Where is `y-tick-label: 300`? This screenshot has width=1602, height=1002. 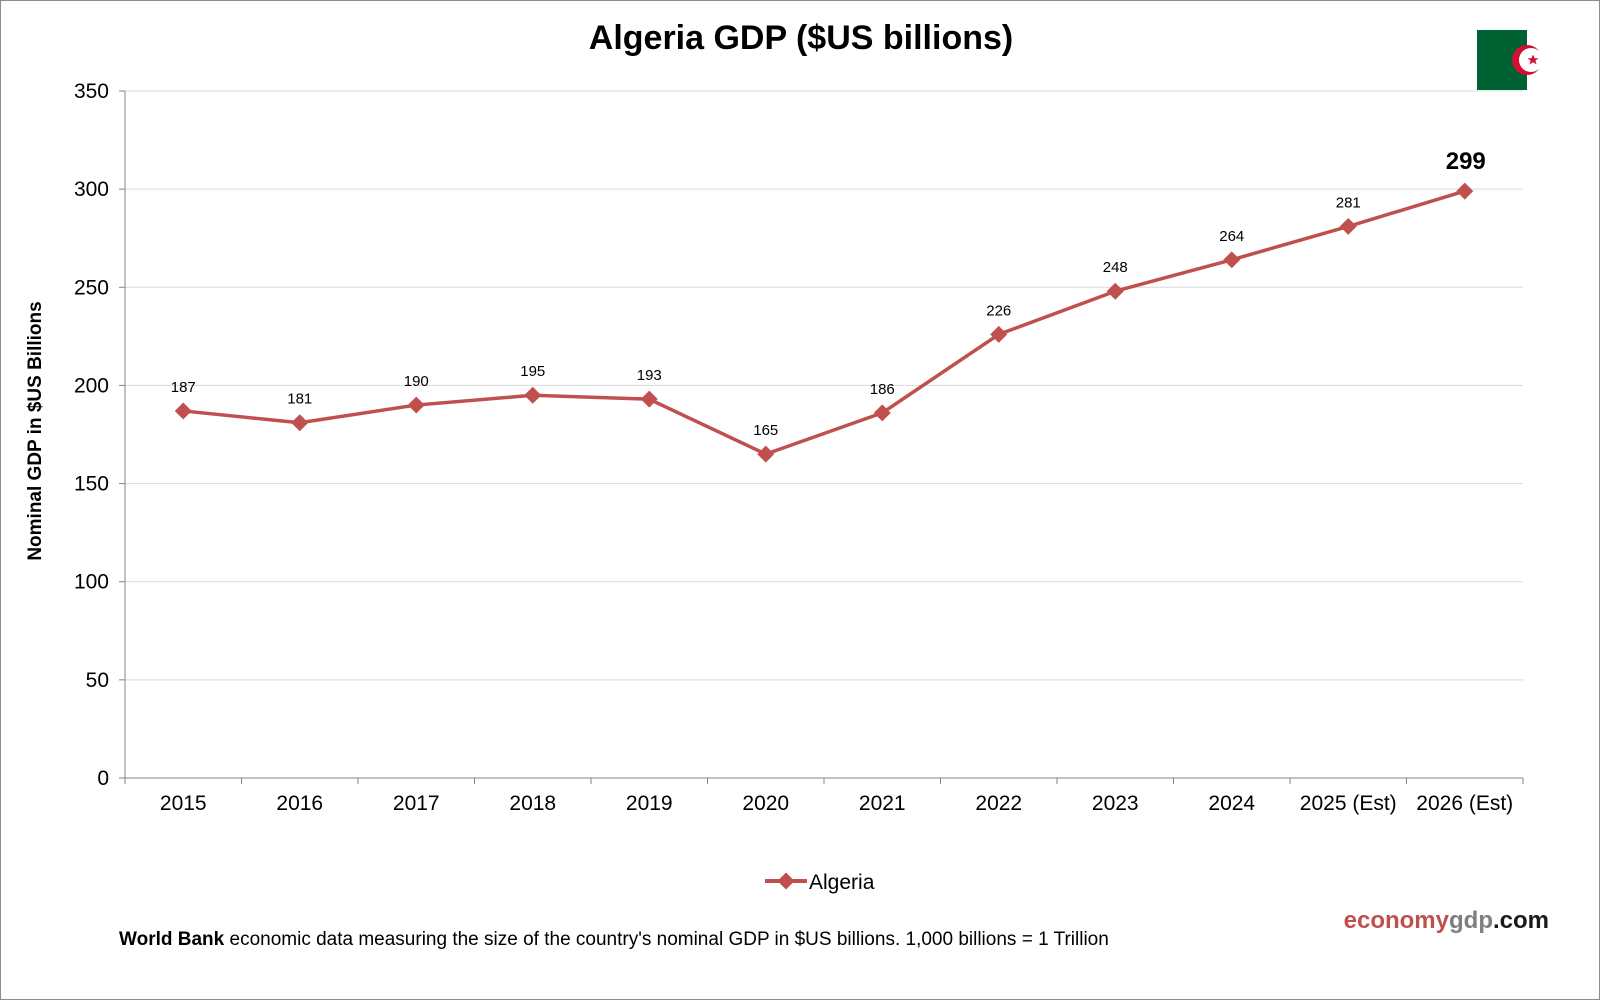 y-tick-label: 300 is located at coordinates (91, 189).